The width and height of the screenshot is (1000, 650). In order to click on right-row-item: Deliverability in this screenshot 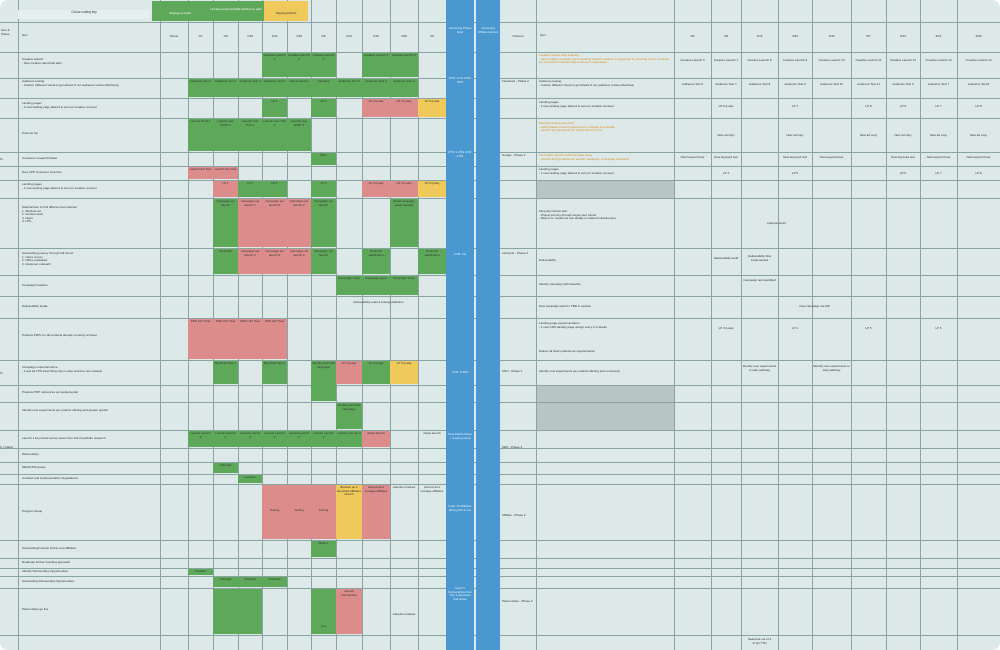, I will do `click(548, 260)`.